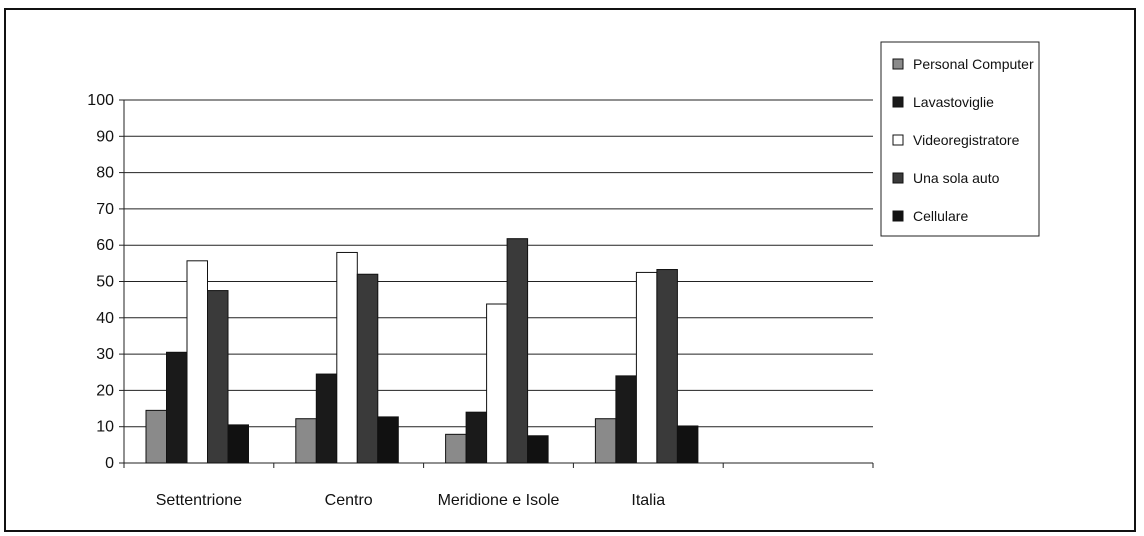  Describe the element at coordinates (349, 500) in the screenshot. I see `category-label: Centro` at that location.